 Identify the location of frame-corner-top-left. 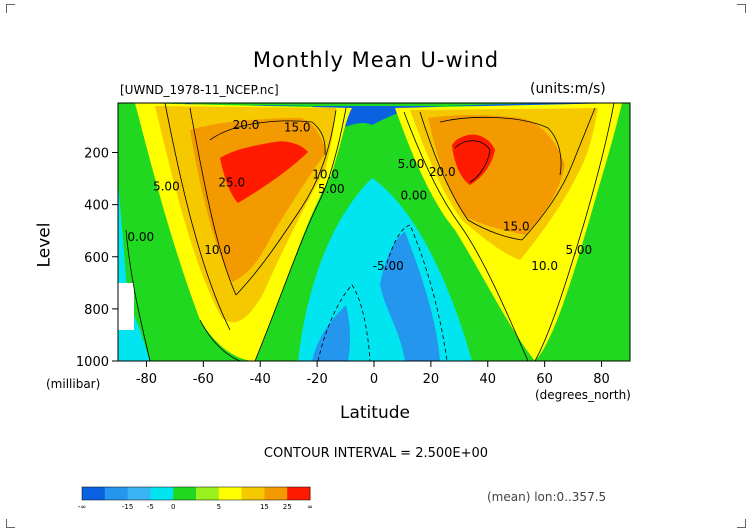
(10, 8).